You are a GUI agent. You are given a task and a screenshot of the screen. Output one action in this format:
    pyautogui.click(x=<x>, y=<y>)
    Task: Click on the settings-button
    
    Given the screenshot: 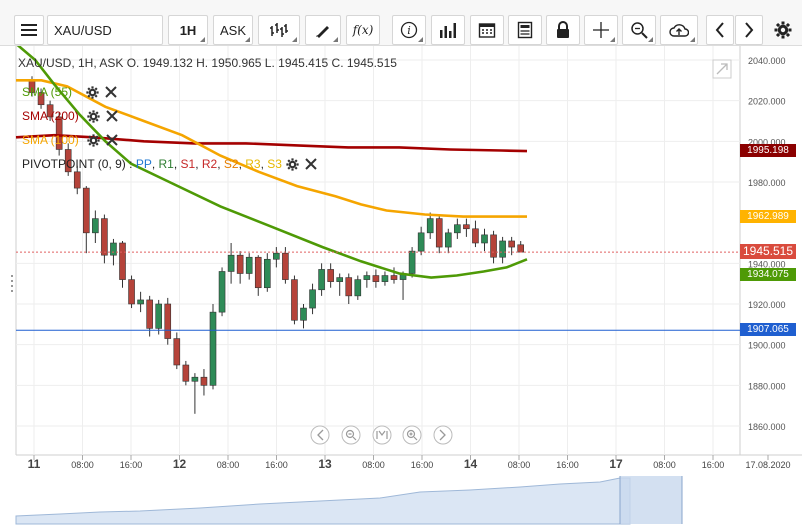 What is the action you would take?
    pyautogui.click(x=783, y=30)
    